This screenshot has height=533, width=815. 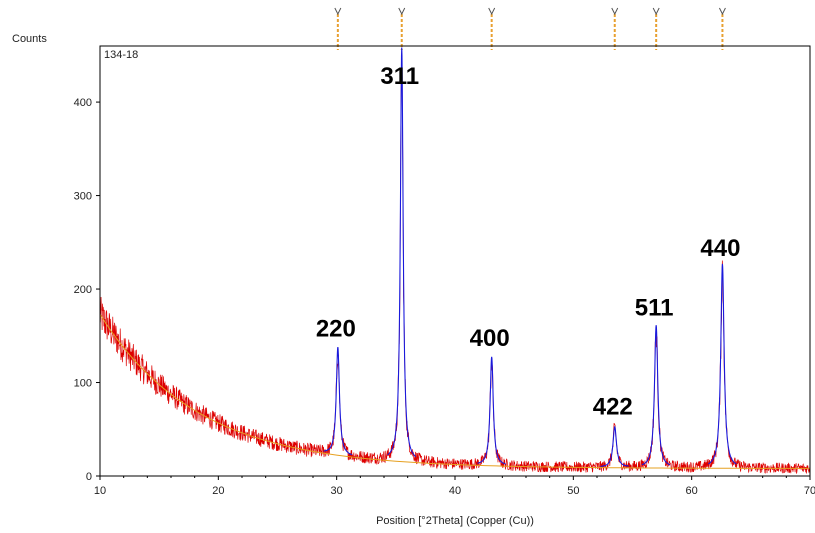 I want to click on x-tick-label-30: 30, so click(x=337, y=491).